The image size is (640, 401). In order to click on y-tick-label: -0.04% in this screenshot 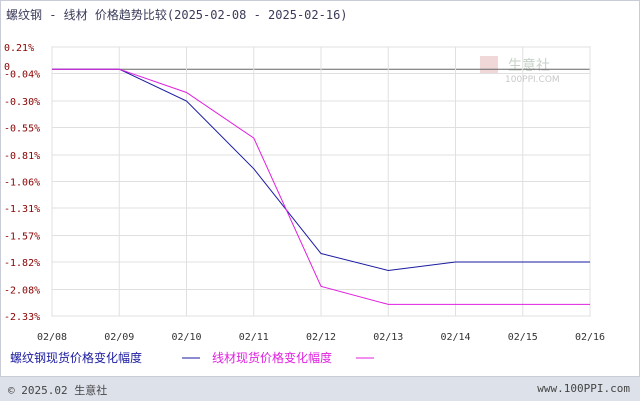, I will do `click(22, 74)`.